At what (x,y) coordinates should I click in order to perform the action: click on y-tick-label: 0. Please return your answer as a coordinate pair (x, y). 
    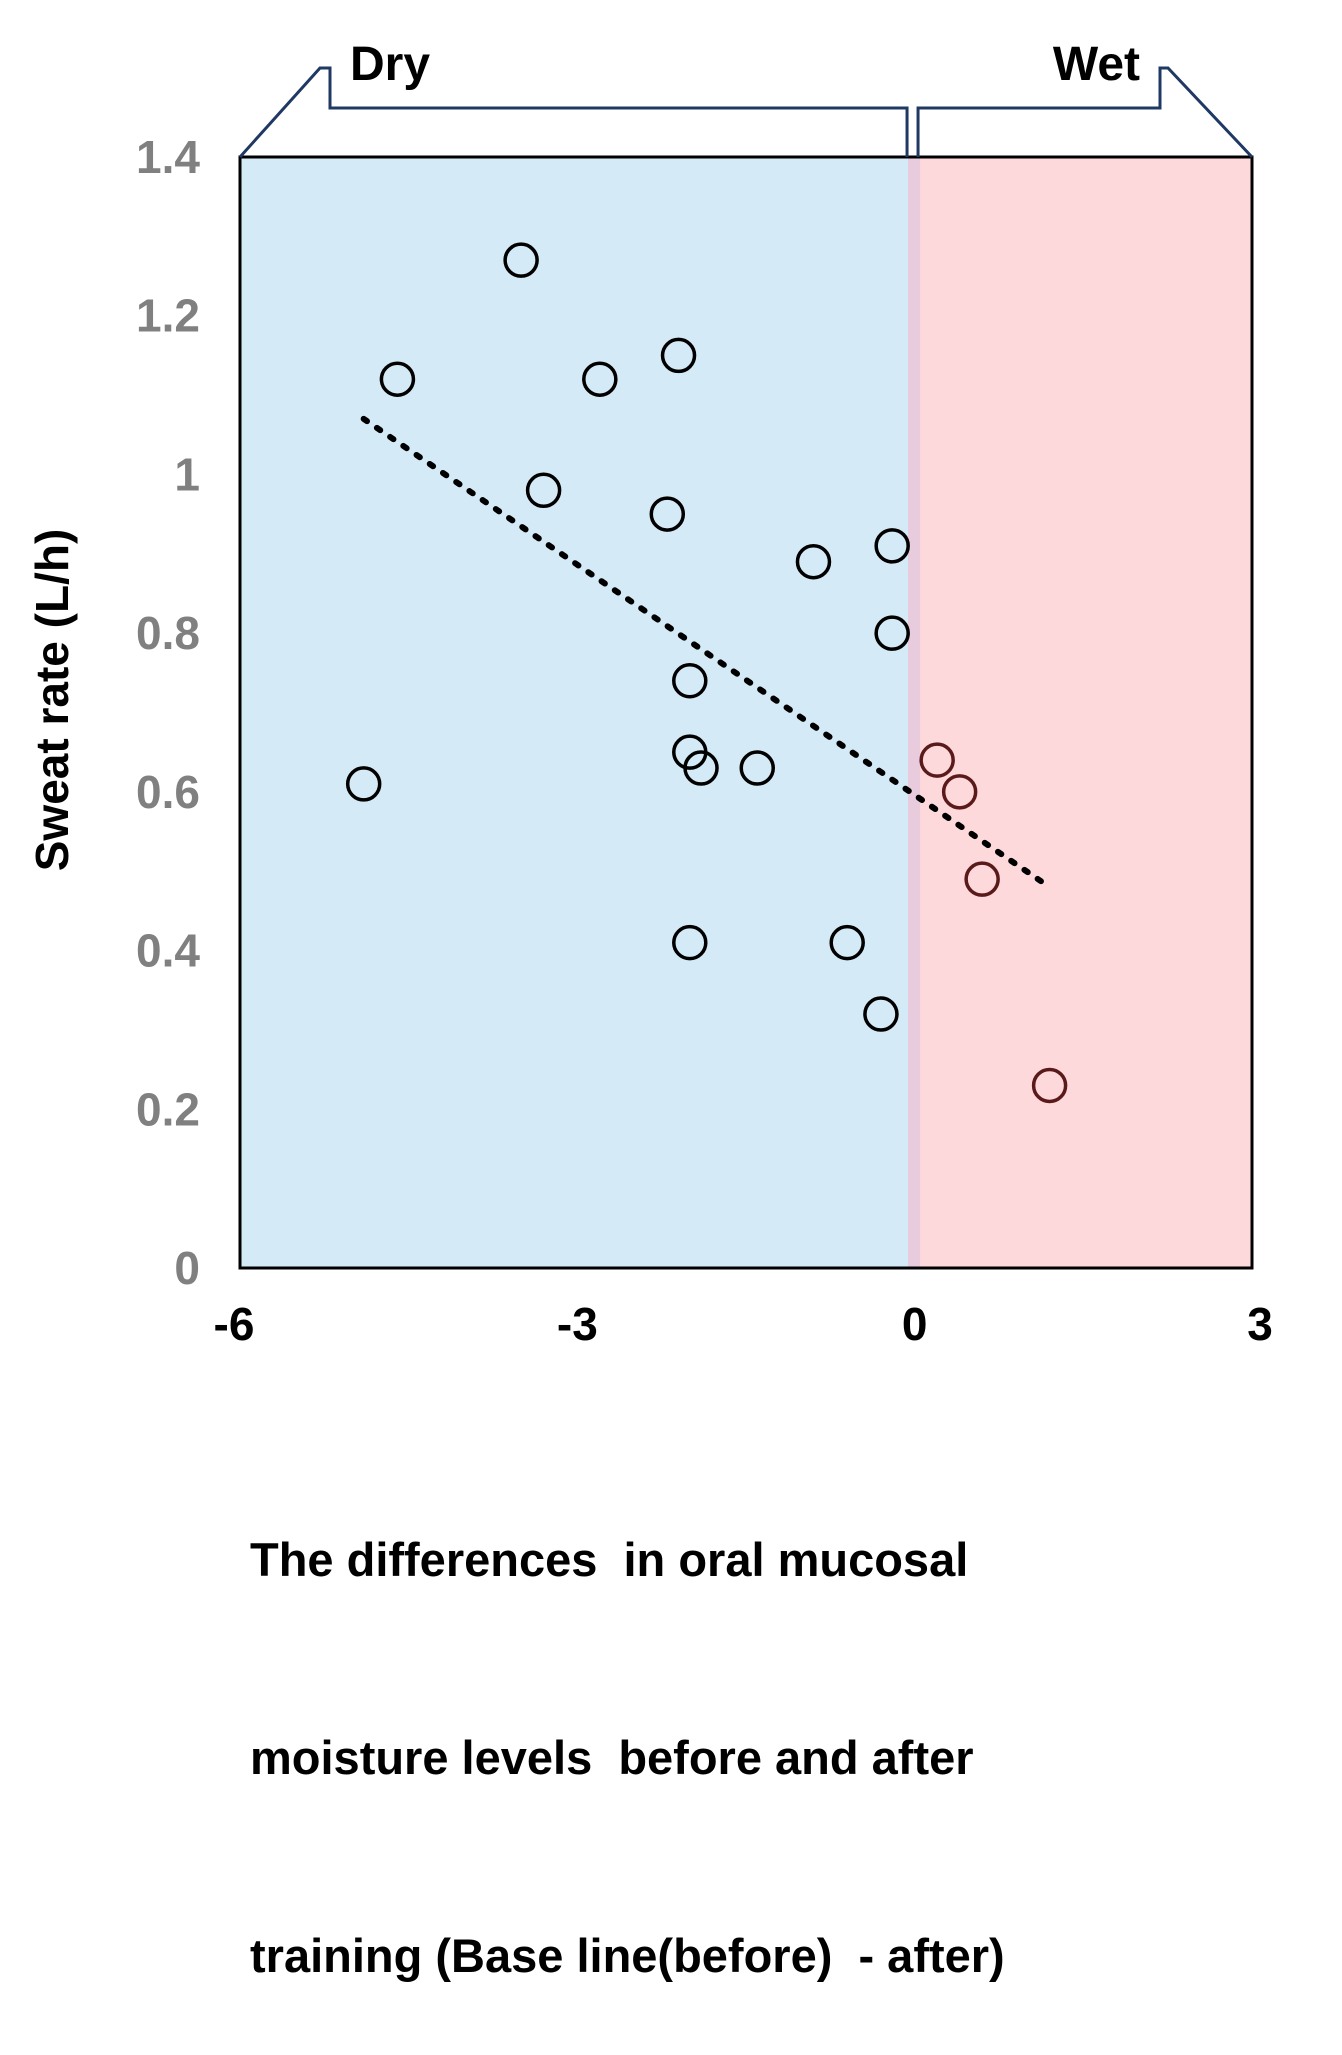
    Looking at the image, I should click on (187, 1268).